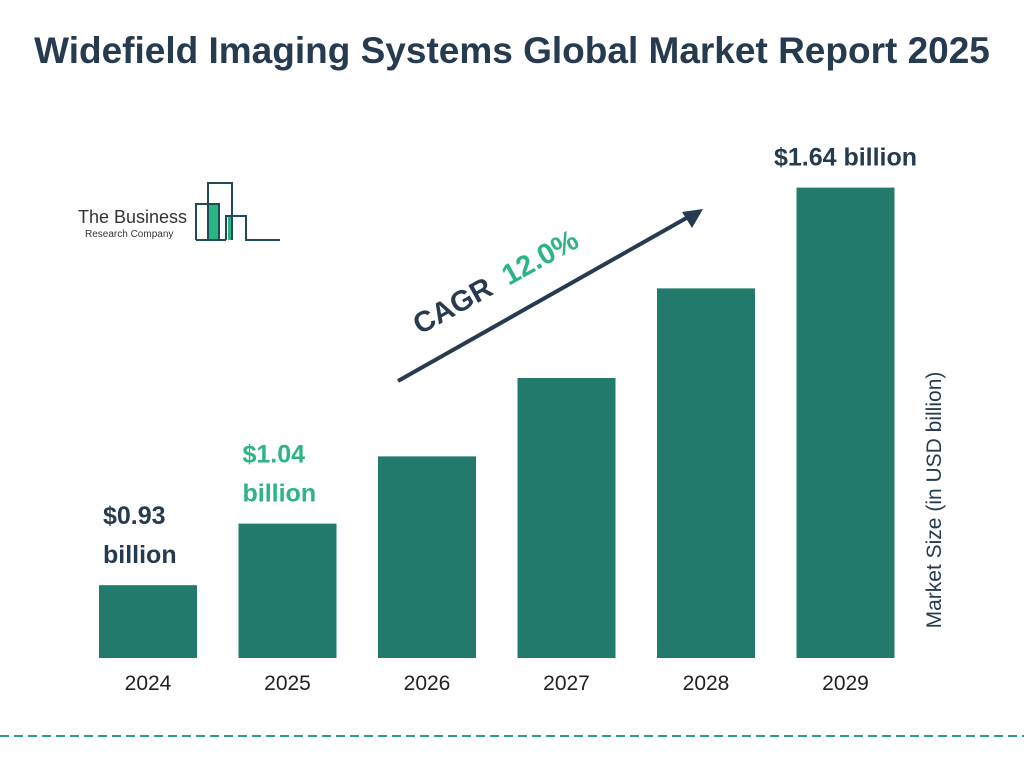 The image size is (1024, 768). I want to click on data-label: $1.04, so click(274, 455).